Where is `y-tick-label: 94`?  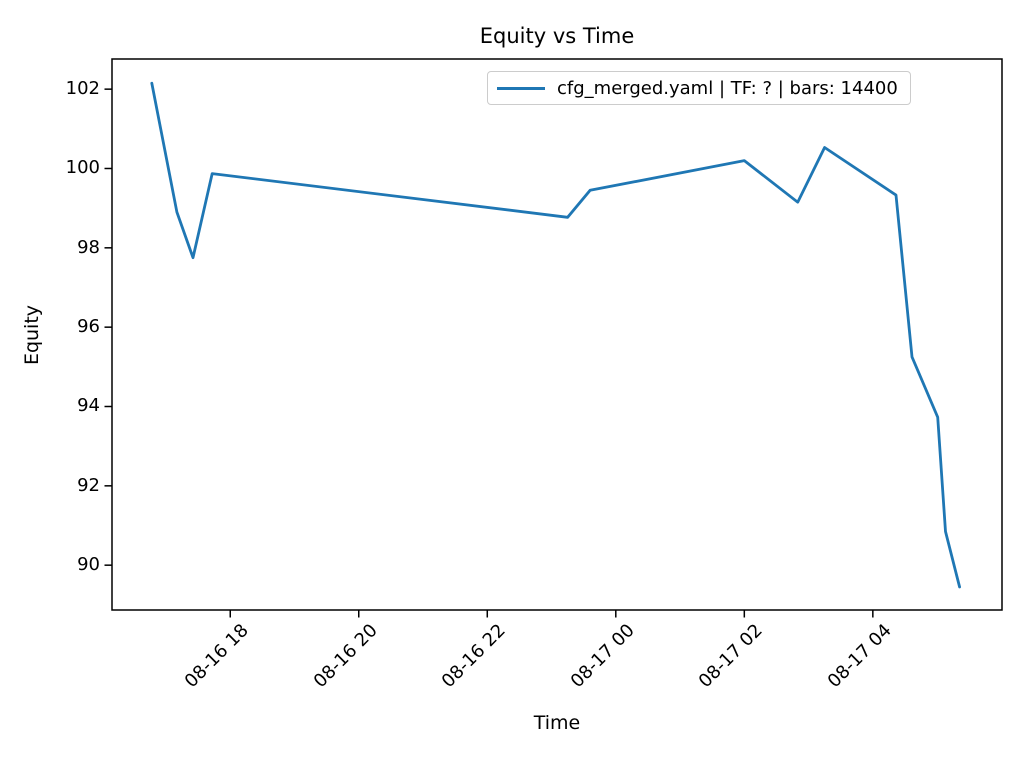
y-tick-label: 94 is located at coordinates (88, 406).